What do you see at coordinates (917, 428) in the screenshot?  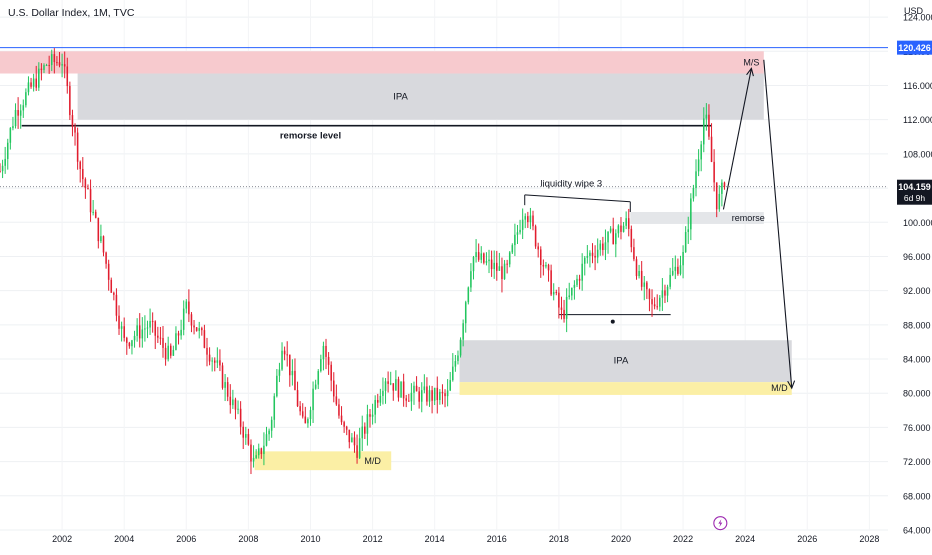 I see `y-tick-label: 76.000` at bounding box center [917, 428].